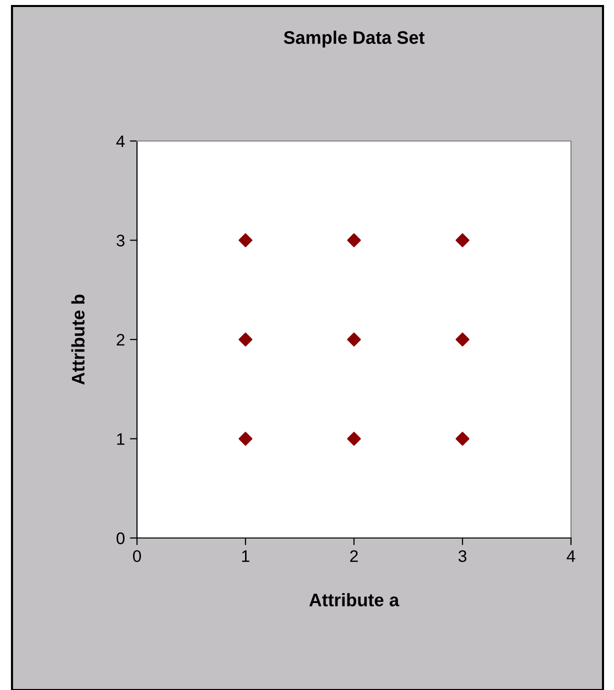  I want to click on x-tick-label: 2, so click(354, 556).